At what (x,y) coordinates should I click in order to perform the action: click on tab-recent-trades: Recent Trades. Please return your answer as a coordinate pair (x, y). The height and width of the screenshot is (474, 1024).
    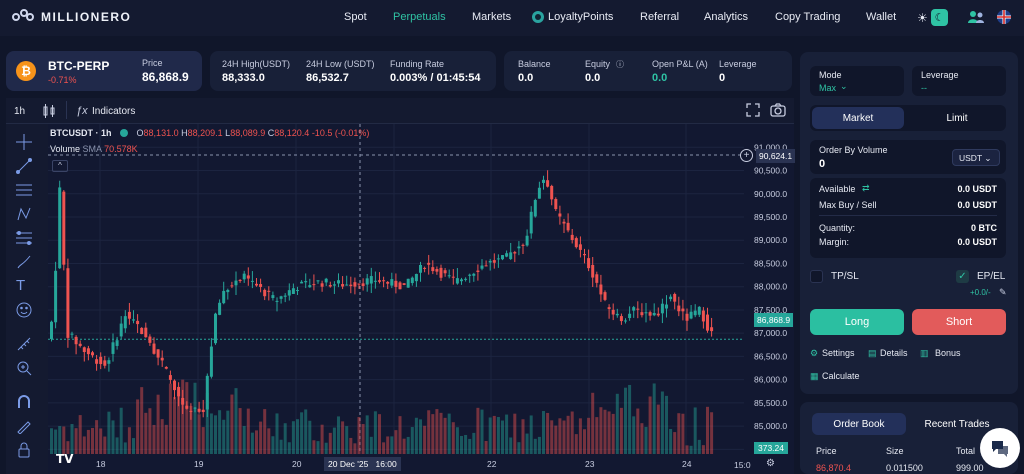
    Looking at the image, I should click on (957, 424).